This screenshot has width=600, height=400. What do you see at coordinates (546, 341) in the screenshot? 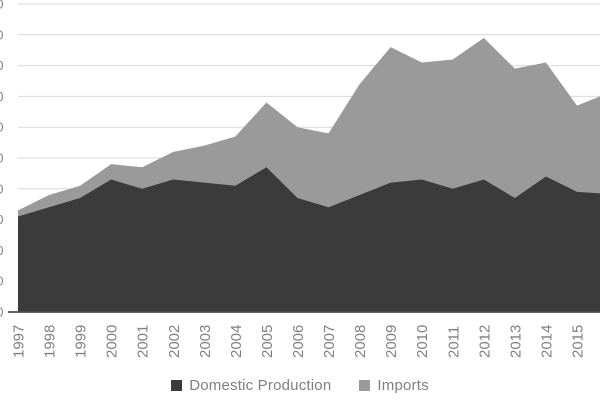
I see `x-axis-label-2014: 2014` at bounding box center [546, 341].